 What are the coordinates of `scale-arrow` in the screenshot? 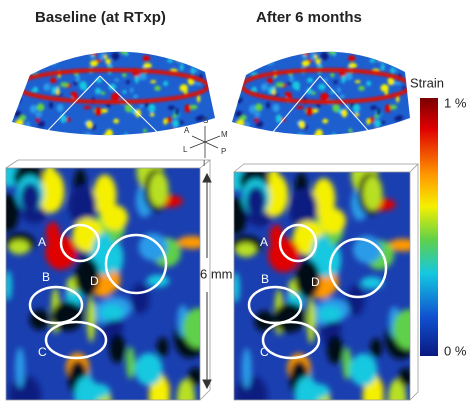 It's located at (207, 281).